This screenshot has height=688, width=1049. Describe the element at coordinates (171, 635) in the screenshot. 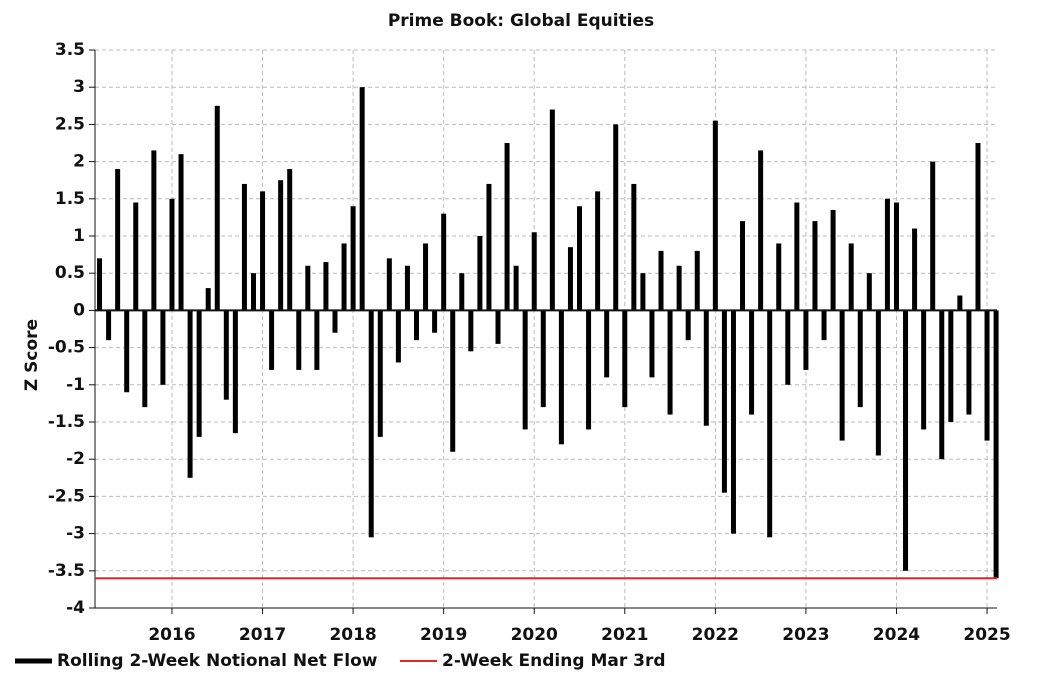

I see `x-tick-label: 2016` at that location.